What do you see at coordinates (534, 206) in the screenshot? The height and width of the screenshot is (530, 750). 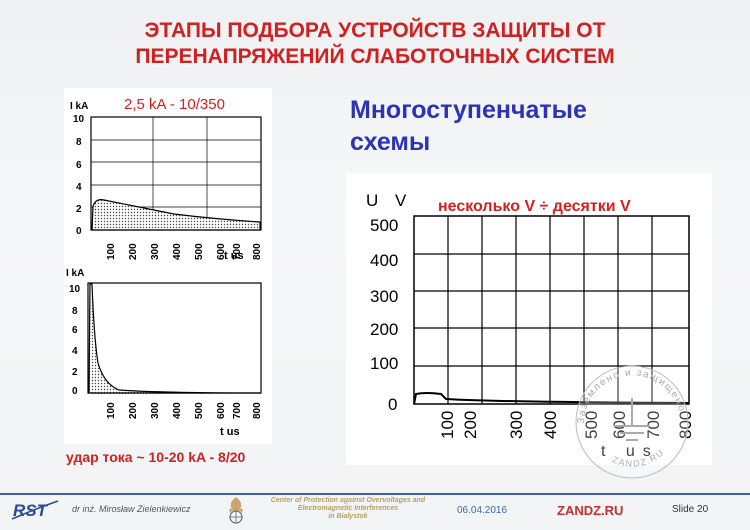 I see `right-chart-caption: несколько V ÷ десятки V` at bounding box center [534, 206].